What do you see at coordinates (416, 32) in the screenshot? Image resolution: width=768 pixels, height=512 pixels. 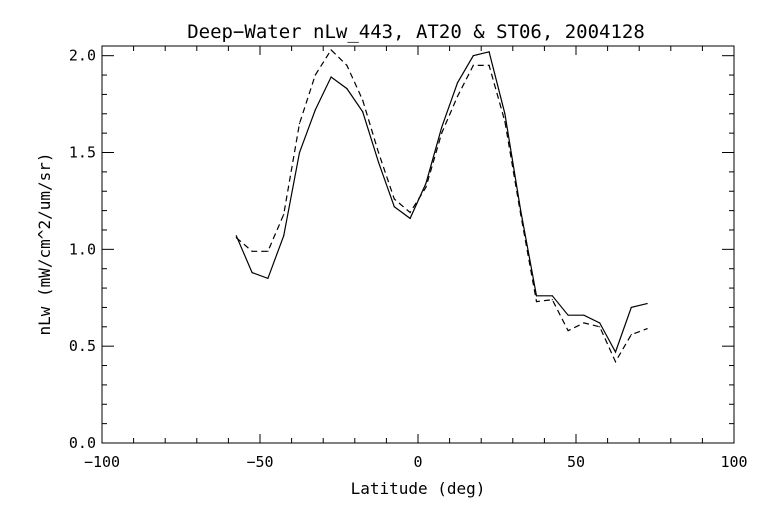 I see `chart-title: Deep−Water nLw_443, AT20 & ST06, 2004128` at bounding box center [416, 32].